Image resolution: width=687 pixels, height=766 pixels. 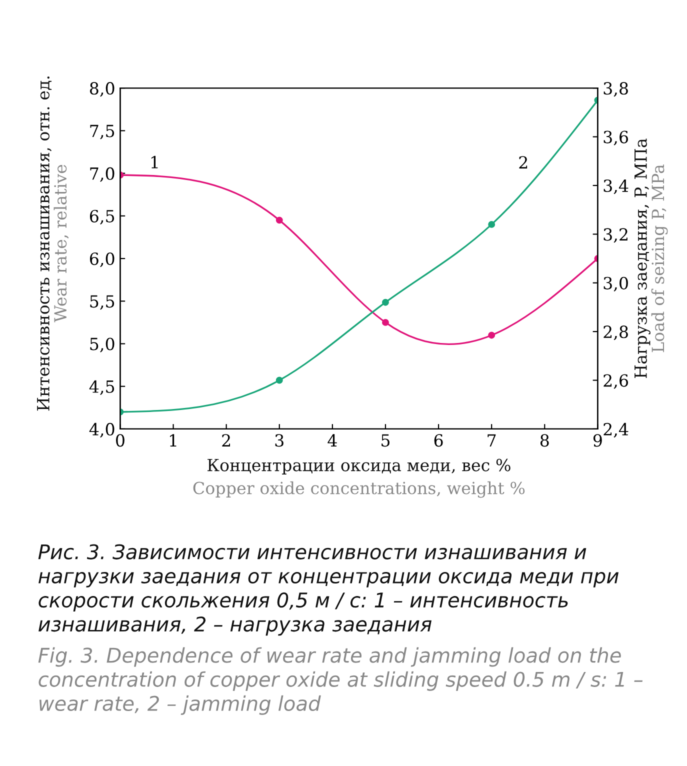 I want to click on y-tick-label: 4,0, so click(x=101, y=430).